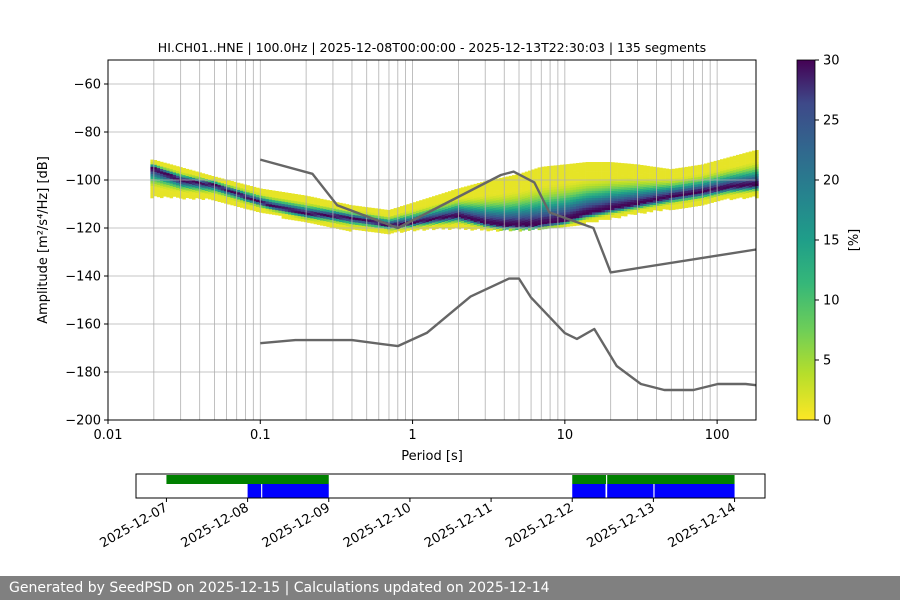 This screenshot has height=600, width=900. Describe the element at coordinates (806, 240) in the screenshot. I see `colorbar-gradient` at that location.